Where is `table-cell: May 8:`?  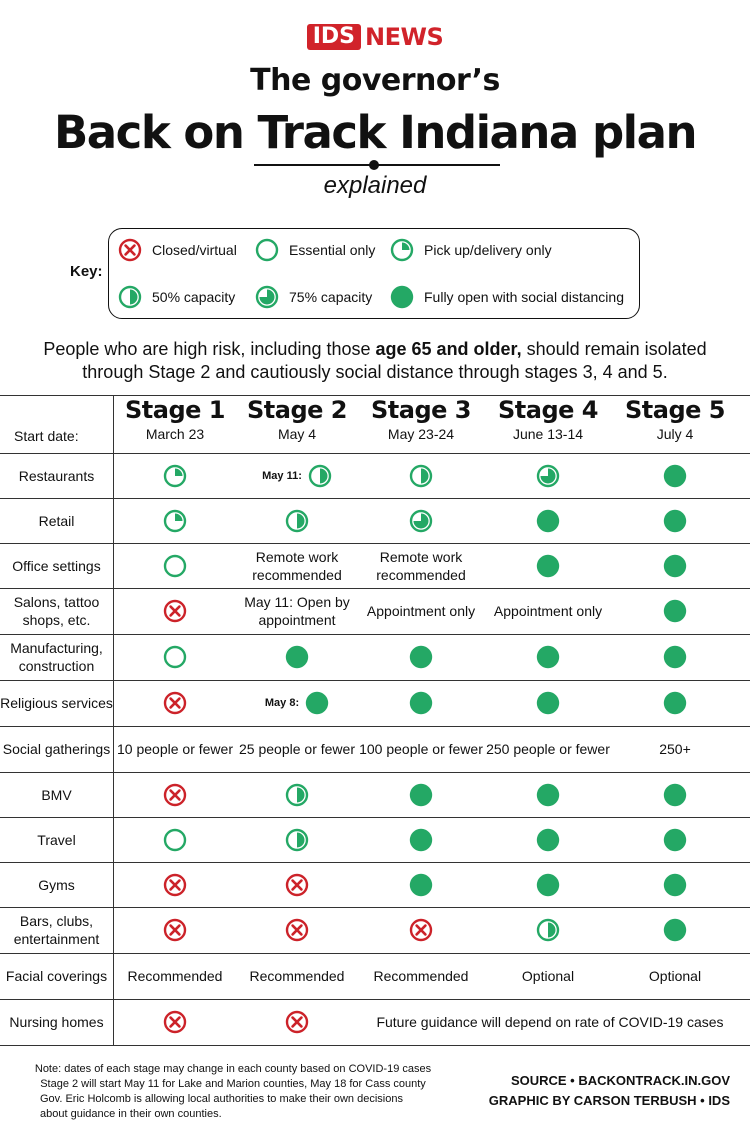 table-cell: May 8: is located at coordinates (297, 703).